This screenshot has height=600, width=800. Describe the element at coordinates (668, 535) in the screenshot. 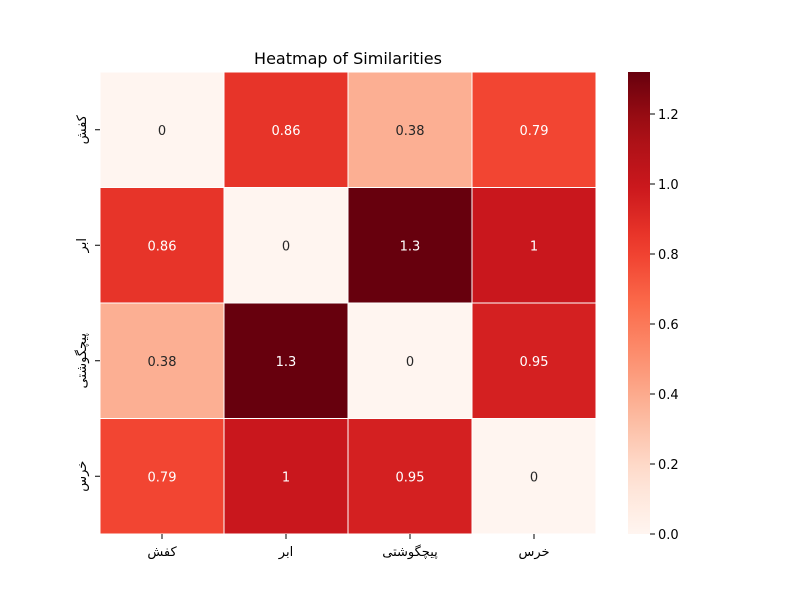

I see `colorbar-tick-label: 0.0` at that location.